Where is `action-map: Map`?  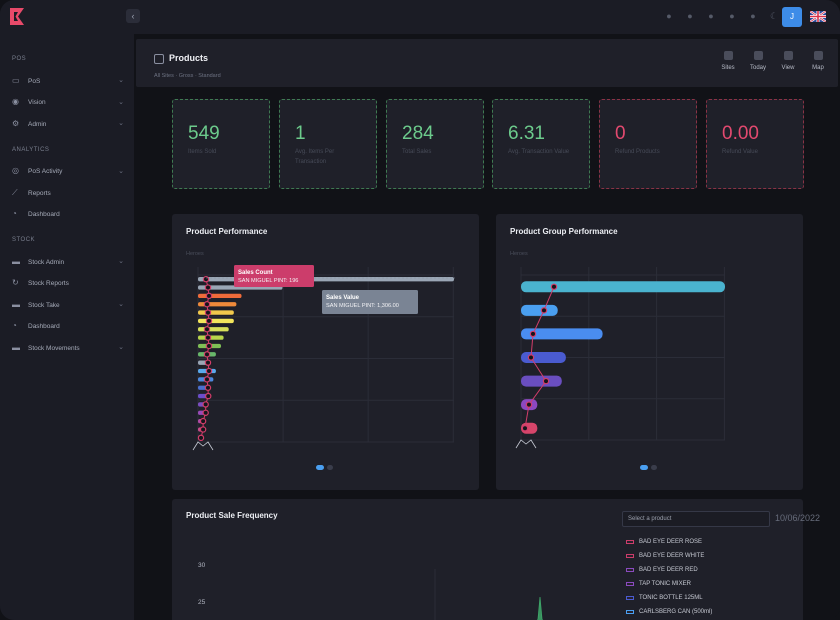 action-map: Map is located at coordinates (818, 61).